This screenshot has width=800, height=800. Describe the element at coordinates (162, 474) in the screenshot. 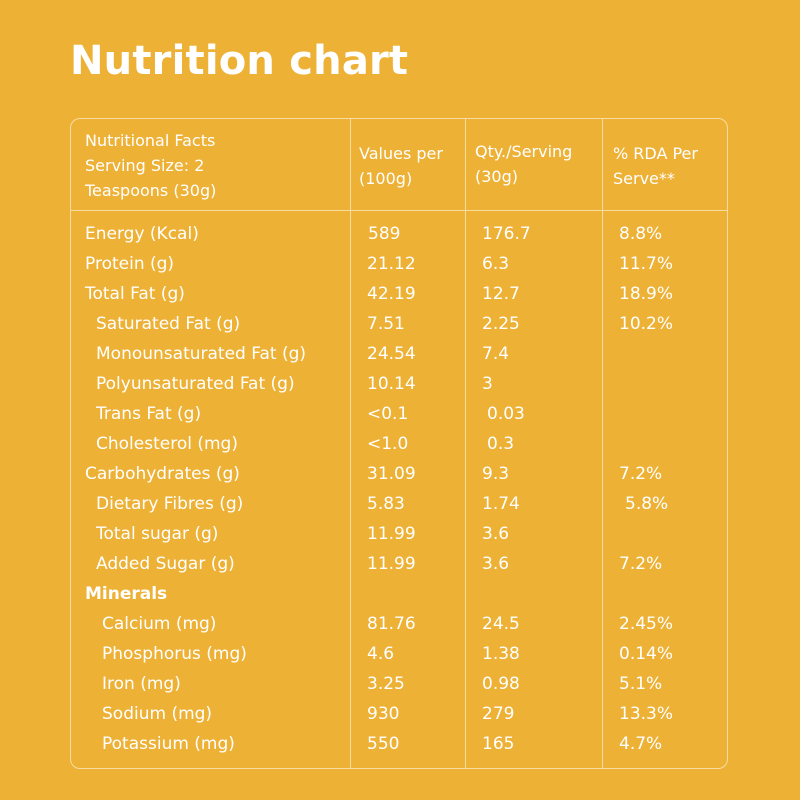

I see `nutrient-label: Carbohydrates (g)` at that location.